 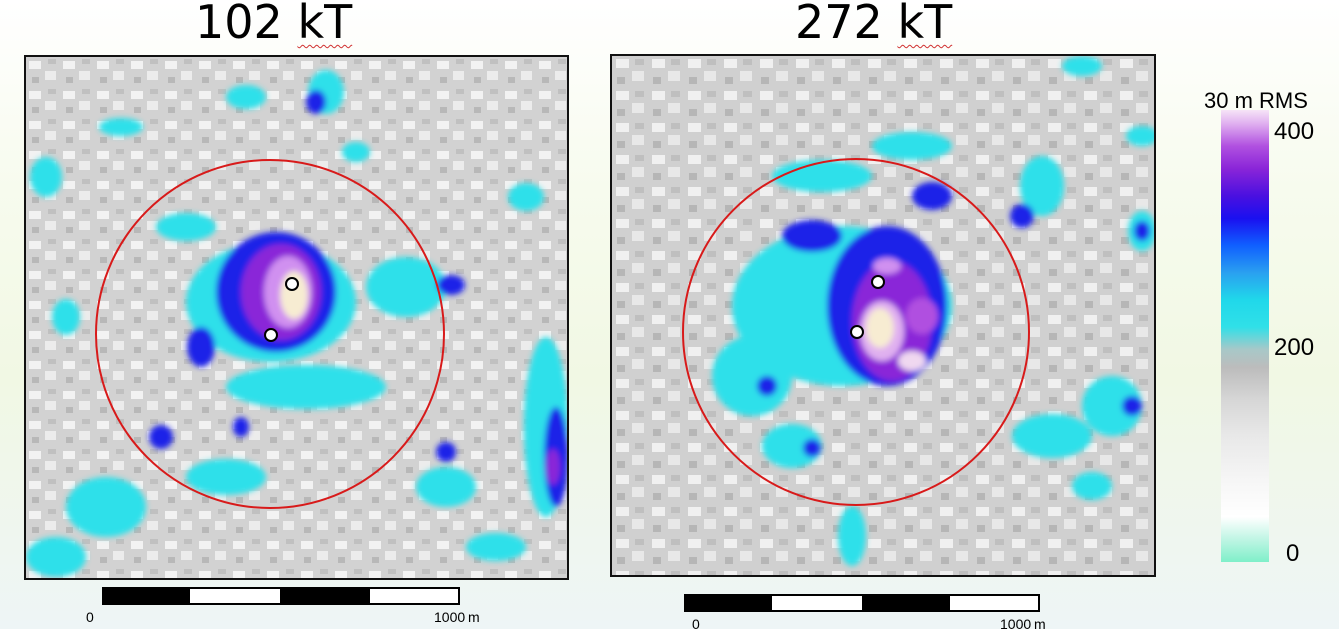 I want to click on panel-2-scalebar-end: 1000, so click(x=1016, y=624).